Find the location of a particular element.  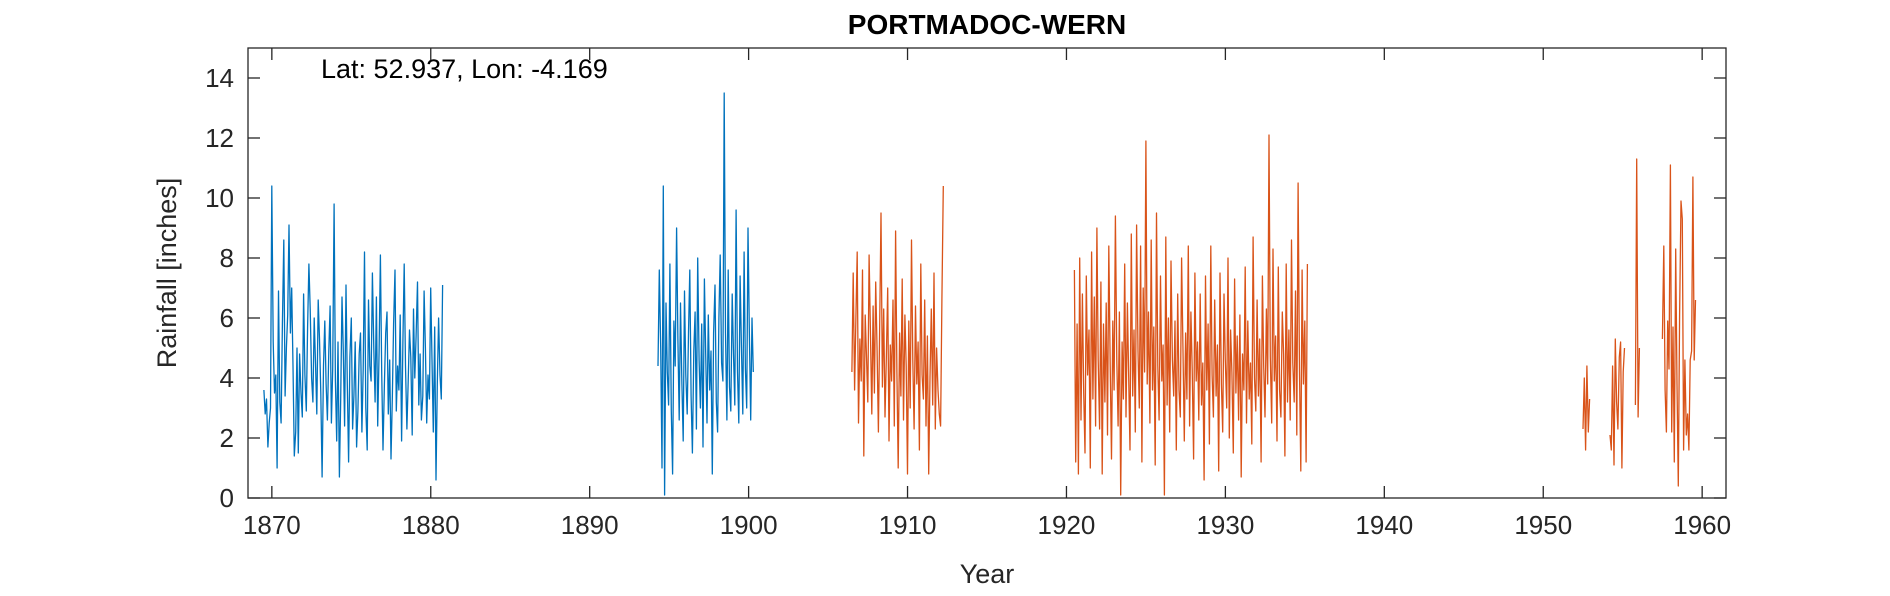

y-axis-title: Rainfall [inches] is located at coordinates (167, 273).